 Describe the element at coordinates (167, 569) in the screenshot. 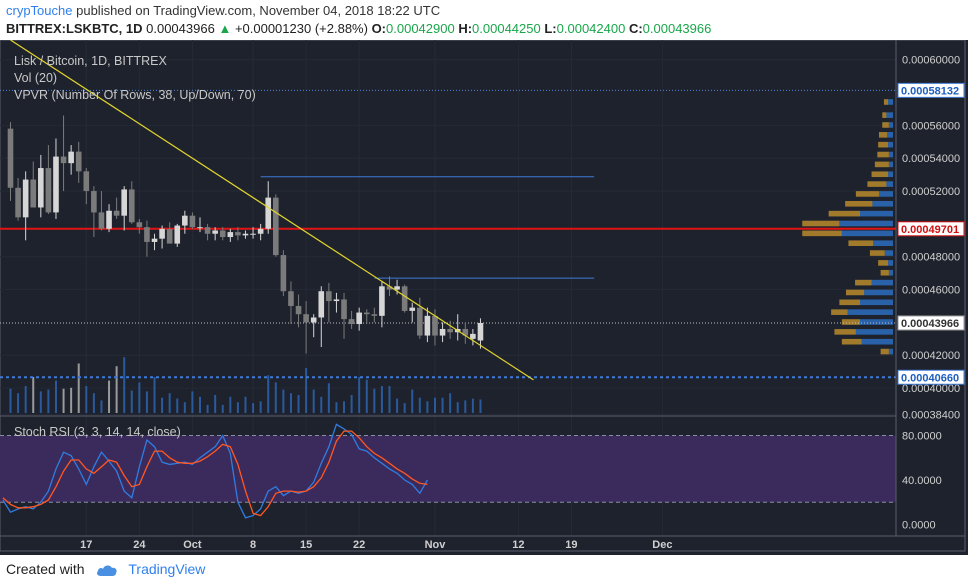

I see `tradingview-brand-link: TradingView` at that location.